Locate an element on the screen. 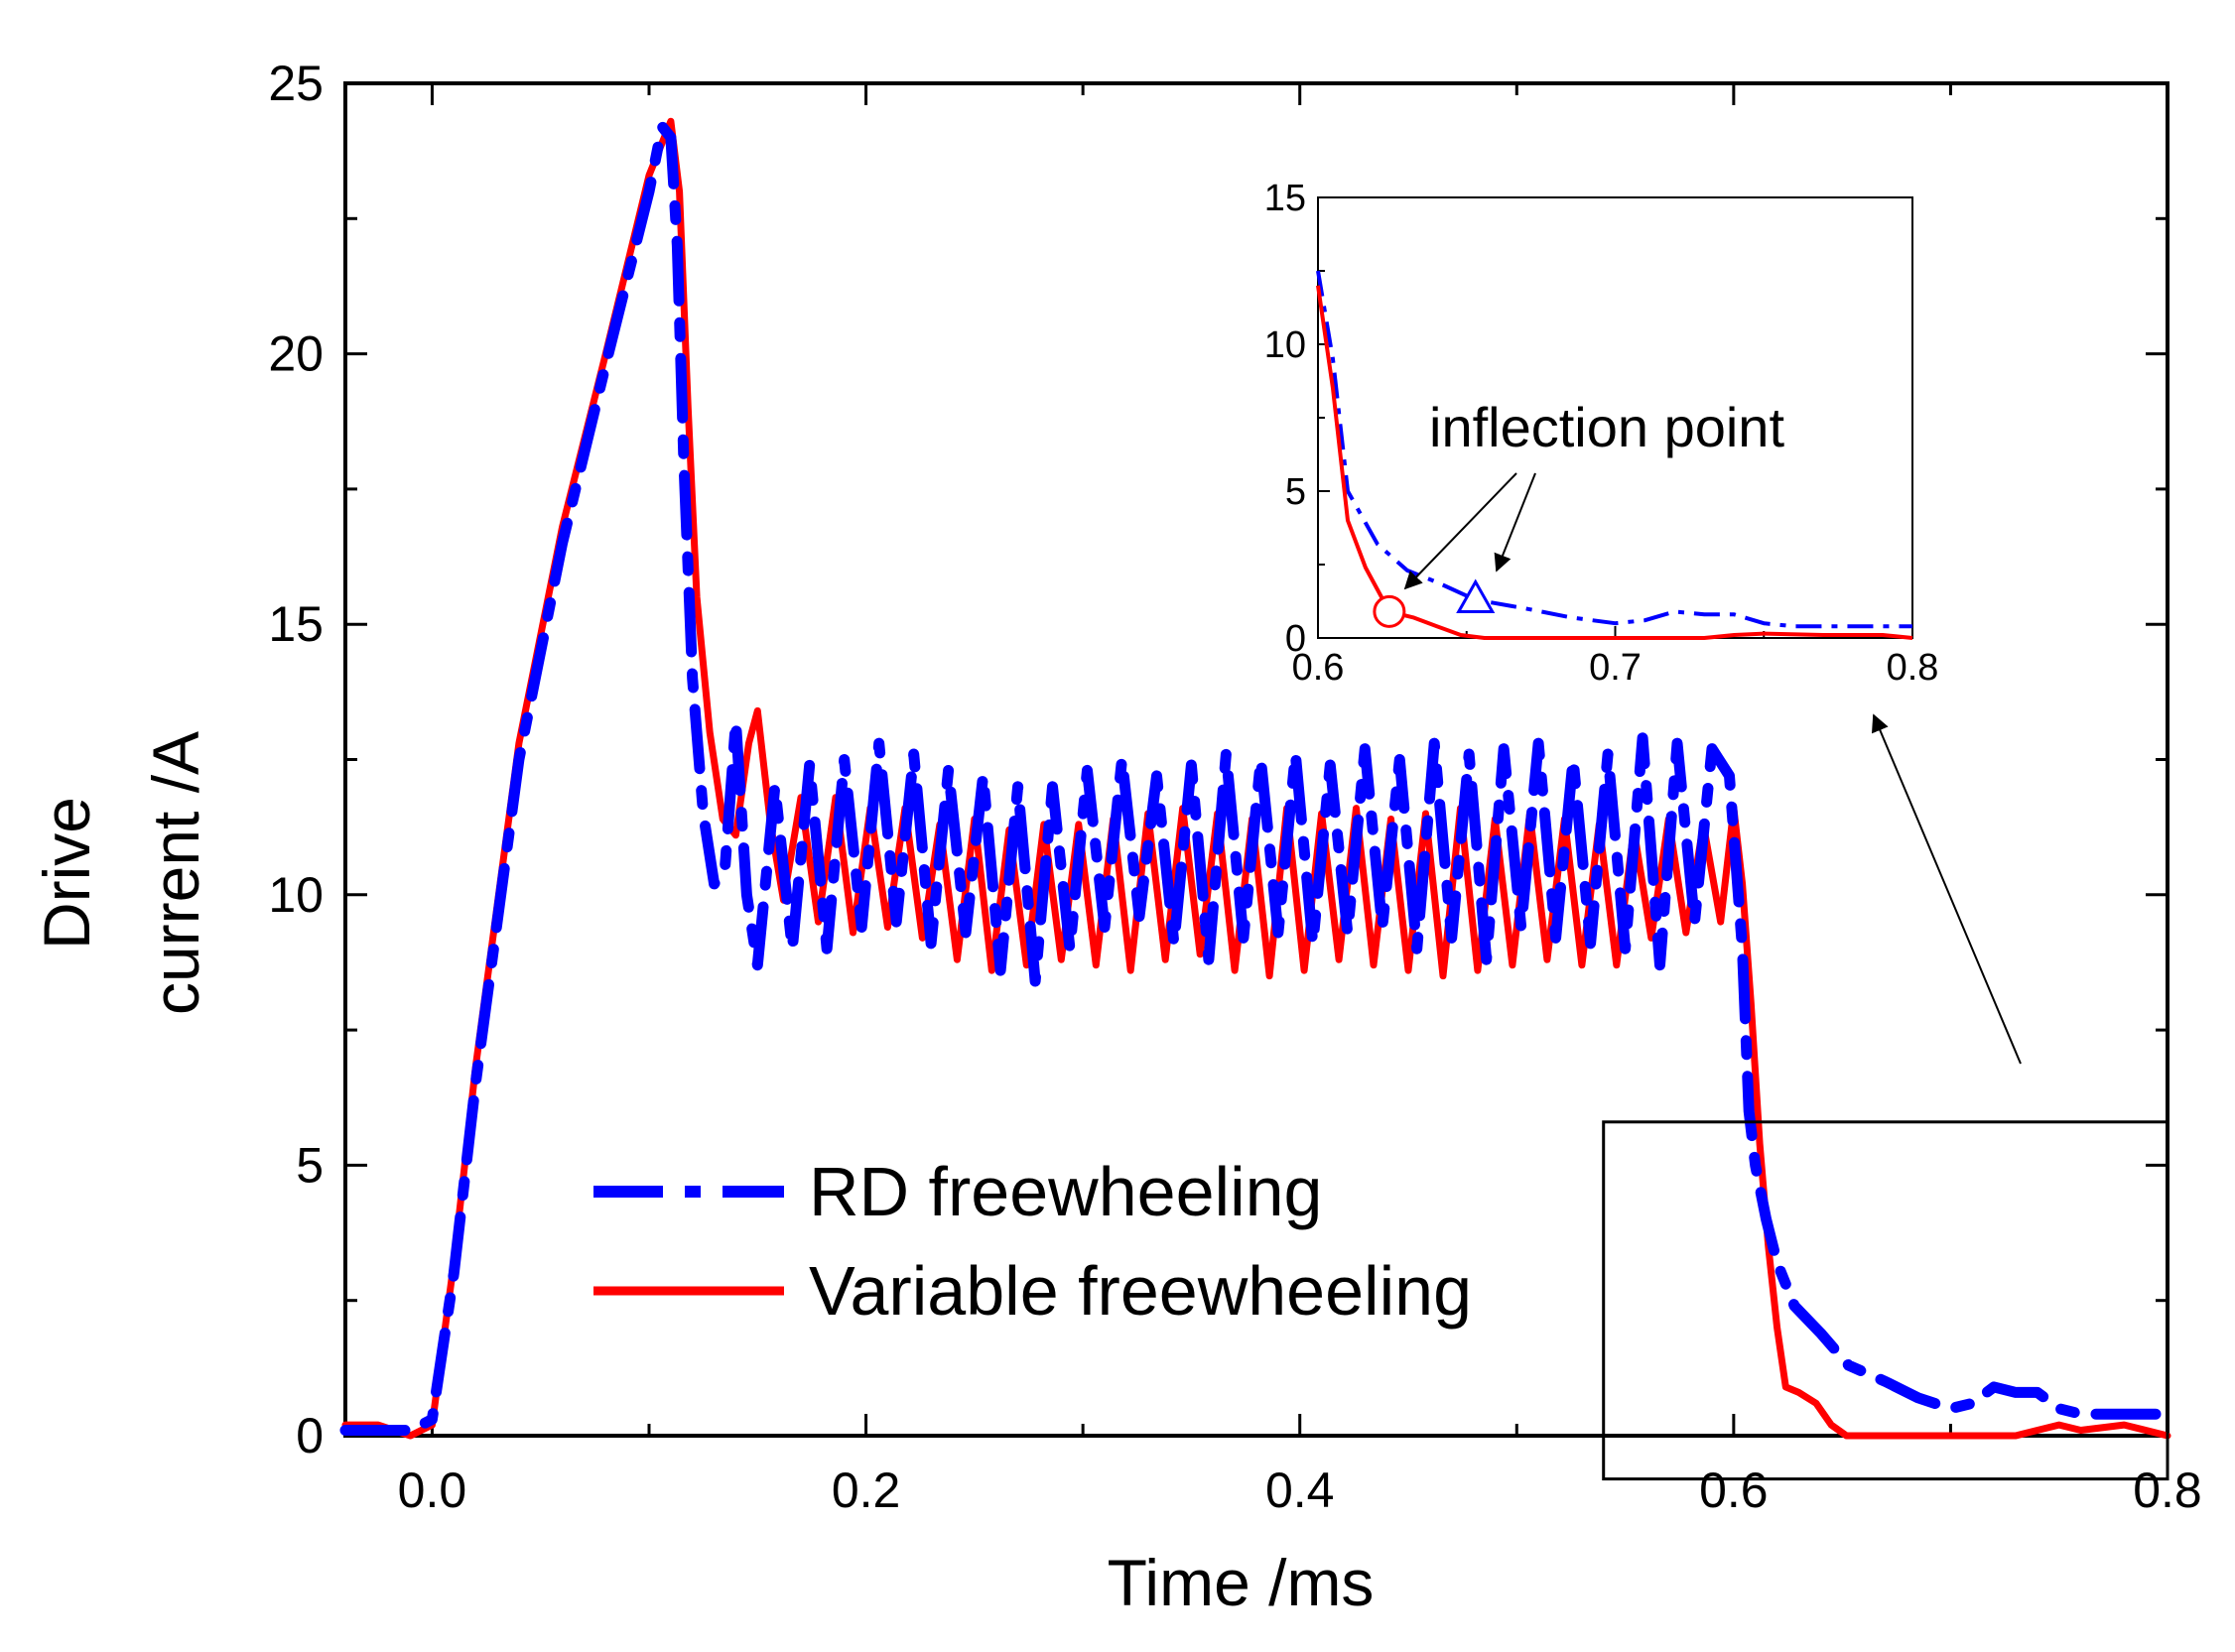 Image resolution: width=2235 pixels, height=1652 pixels. inset-y-tick-label: 10 is located at coordinates (1285, 345).